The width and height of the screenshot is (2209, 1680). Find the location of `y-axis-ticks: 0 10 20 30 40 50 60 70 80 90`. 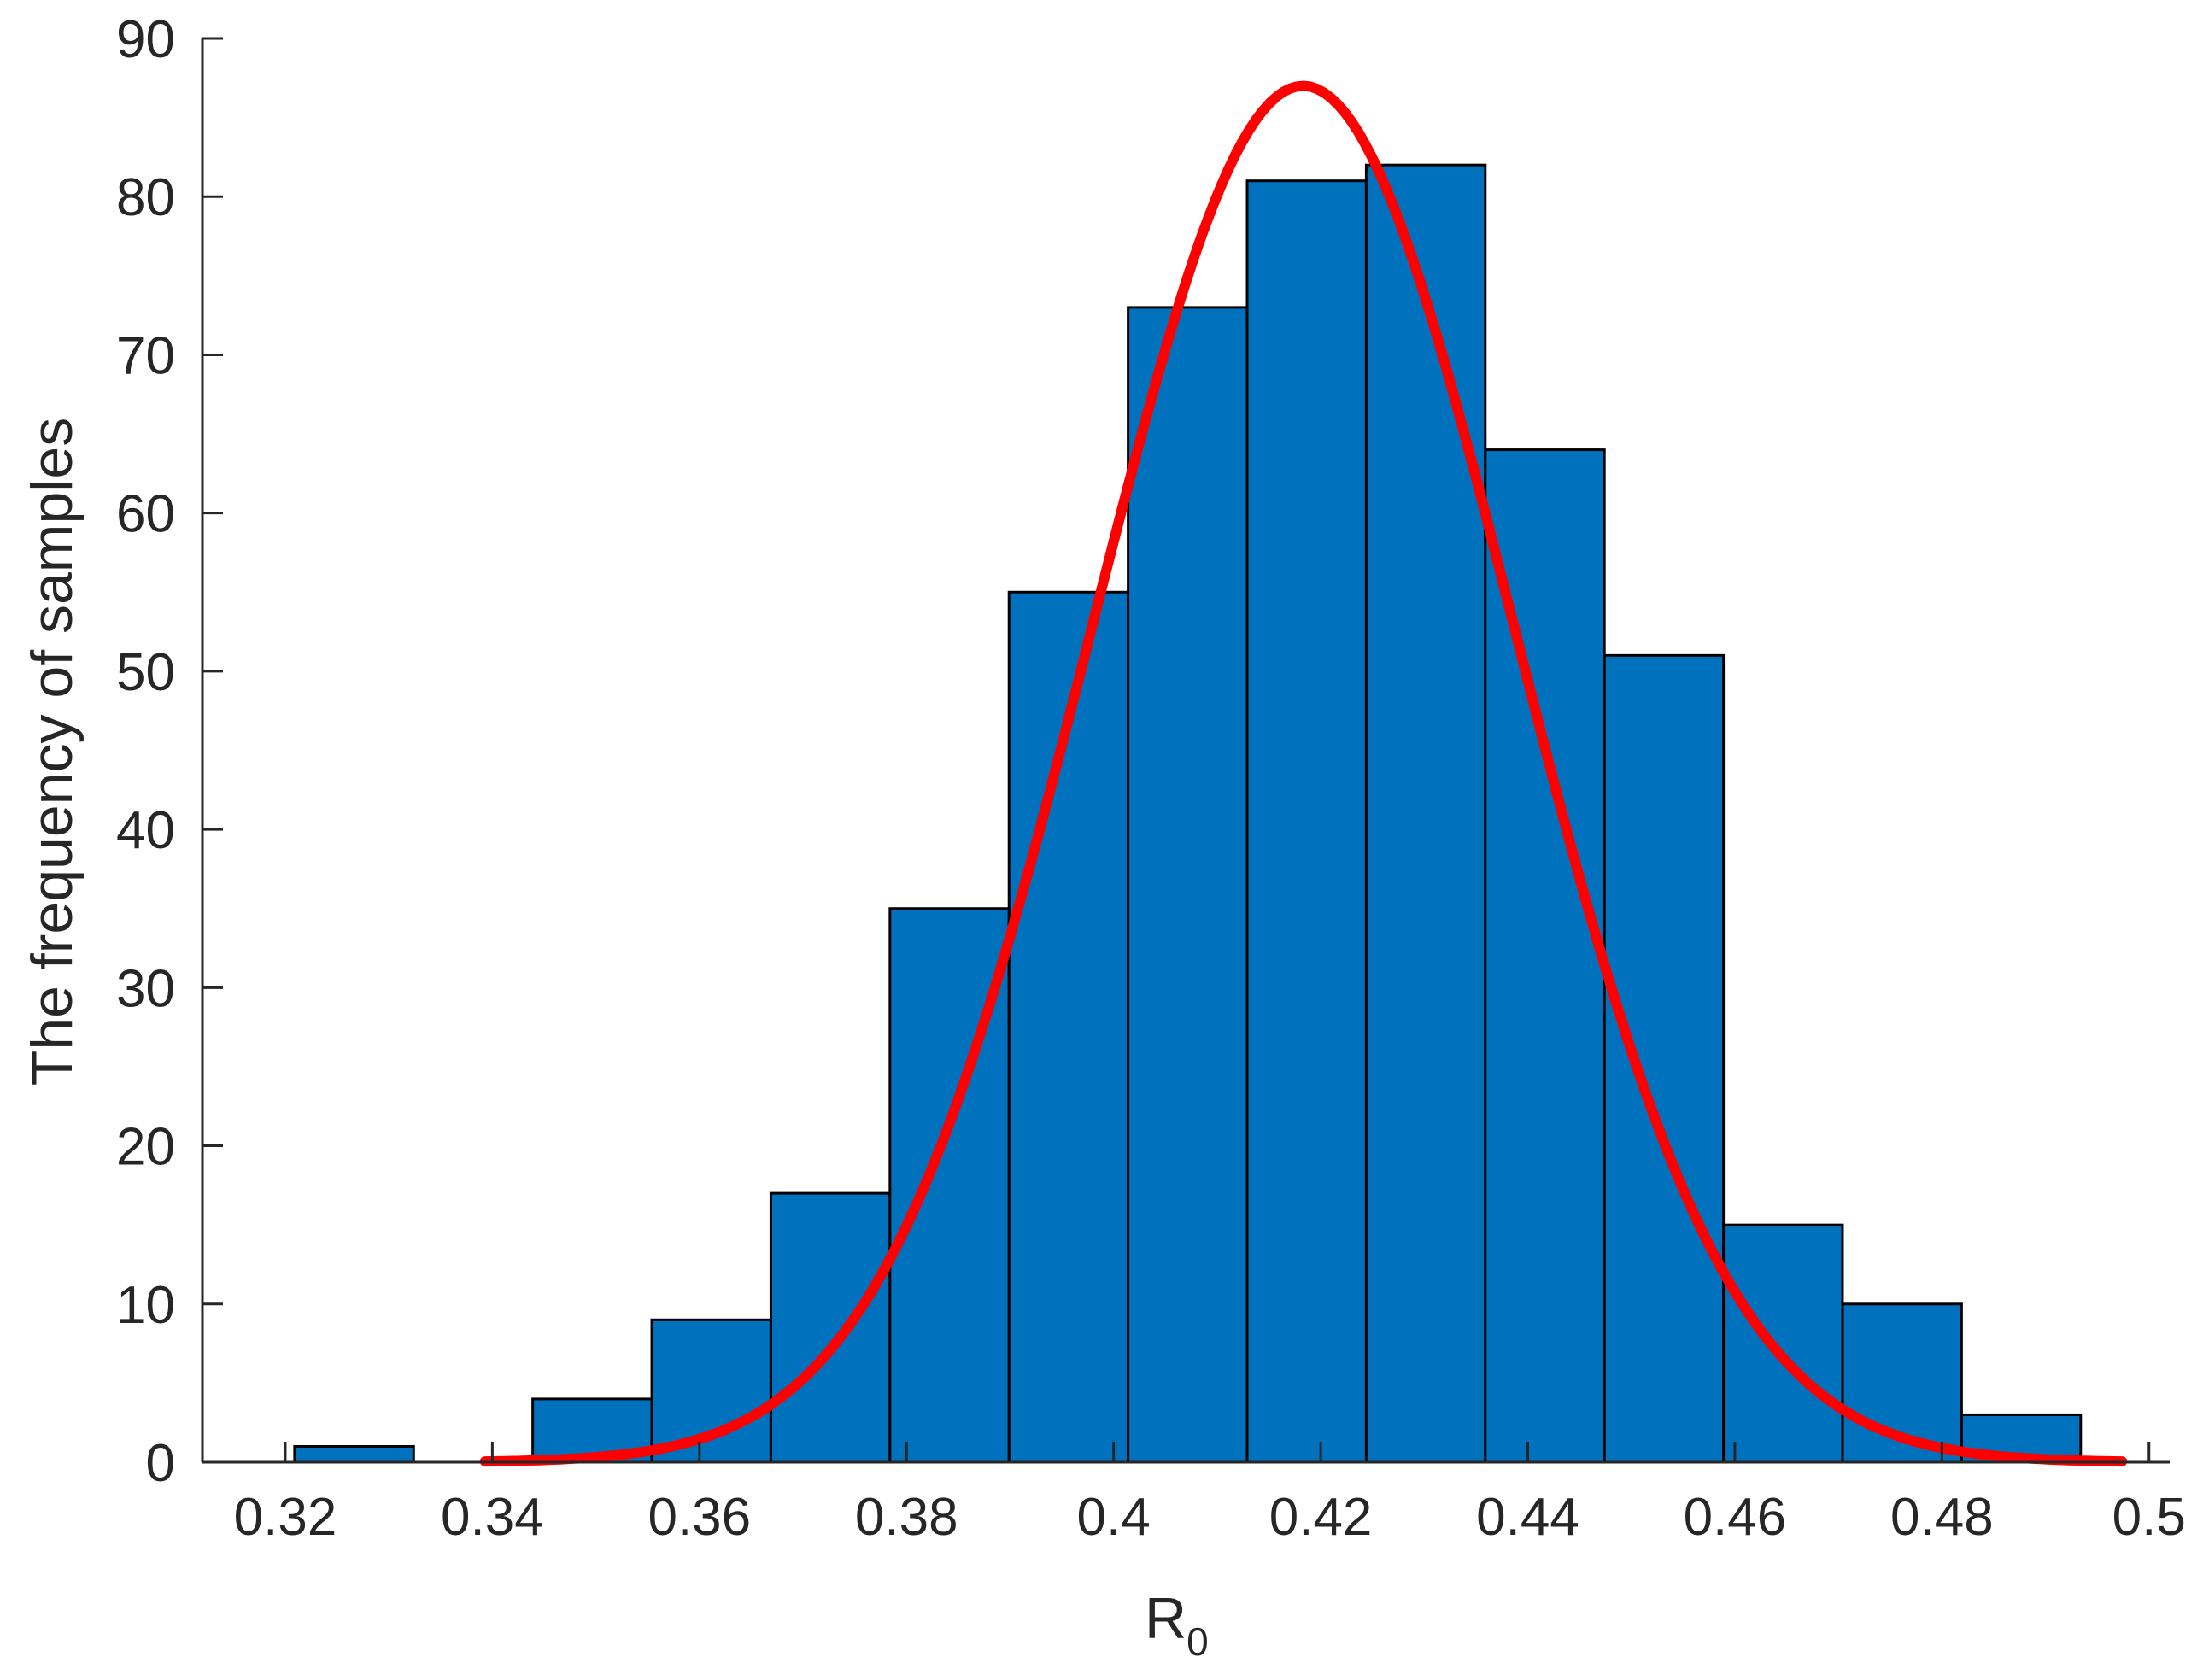

y-axis-ticks: 0 10 20 30 40 50 60 70 80 90 is located at coordinates (169, 751).